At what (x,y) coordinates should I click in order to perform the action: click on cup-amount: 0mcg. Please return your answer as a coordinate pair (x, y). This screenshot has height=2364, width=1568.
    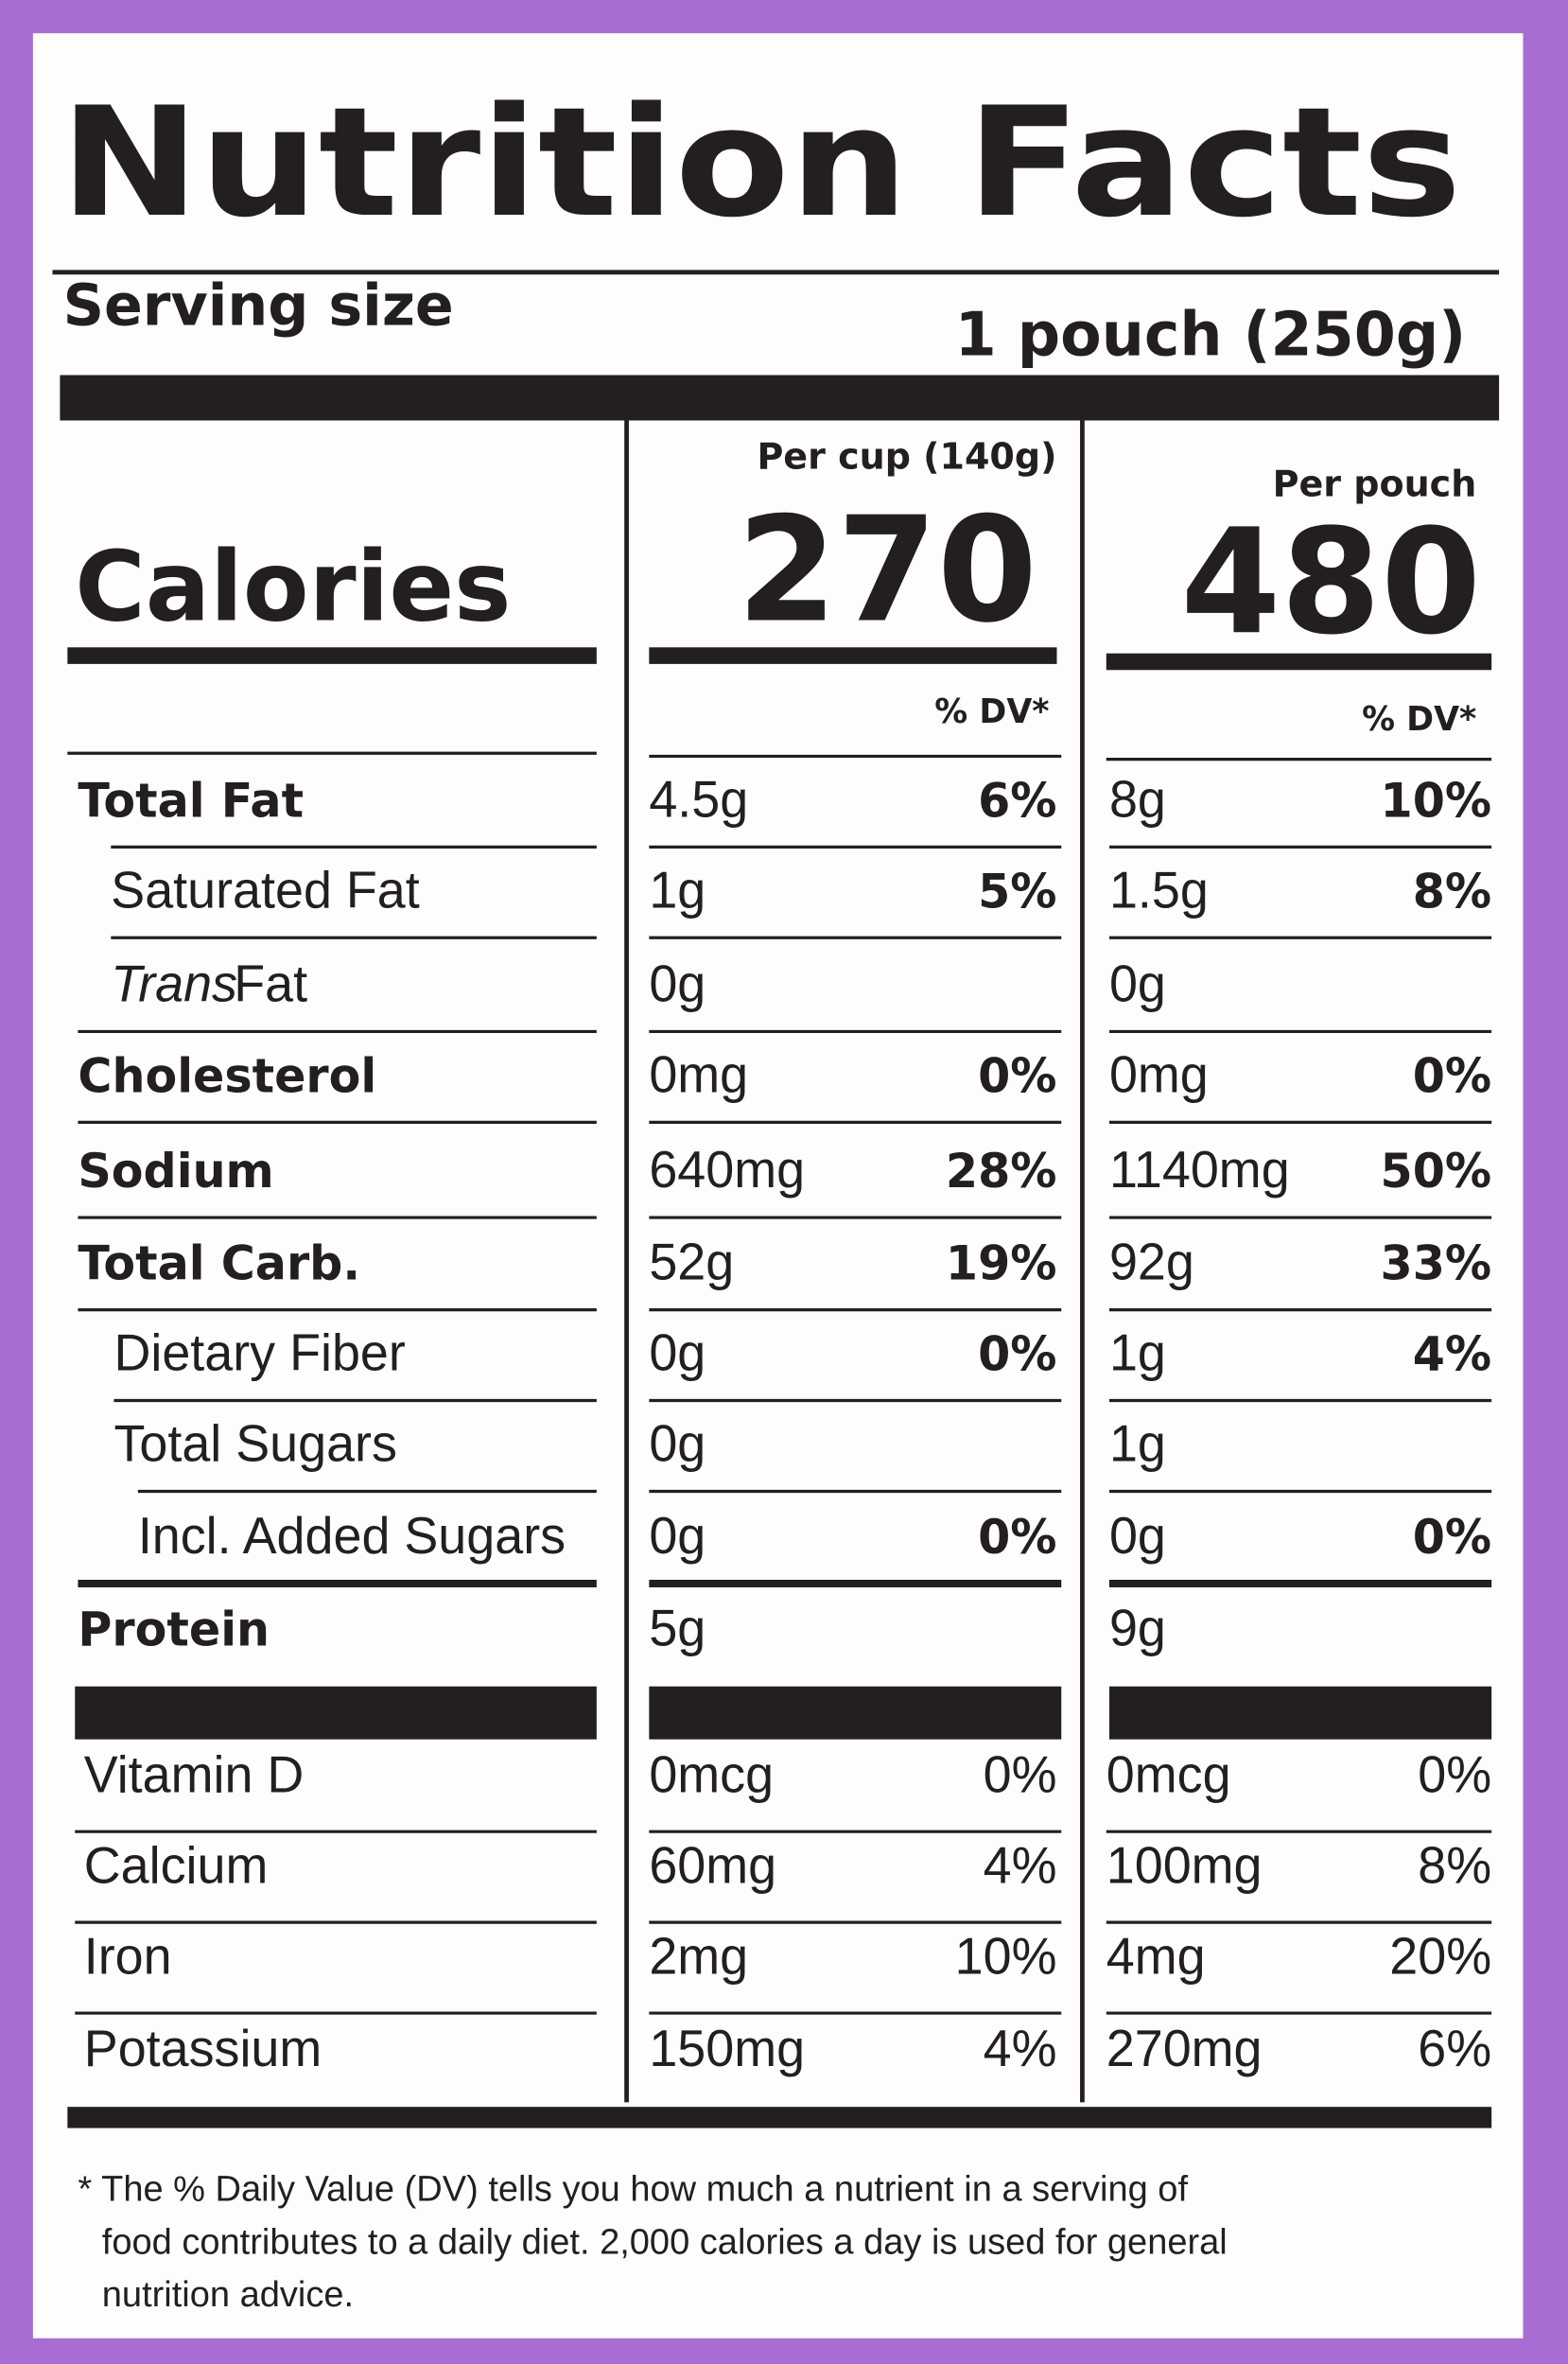
    Looking at the image, I should click on (712, 1775).